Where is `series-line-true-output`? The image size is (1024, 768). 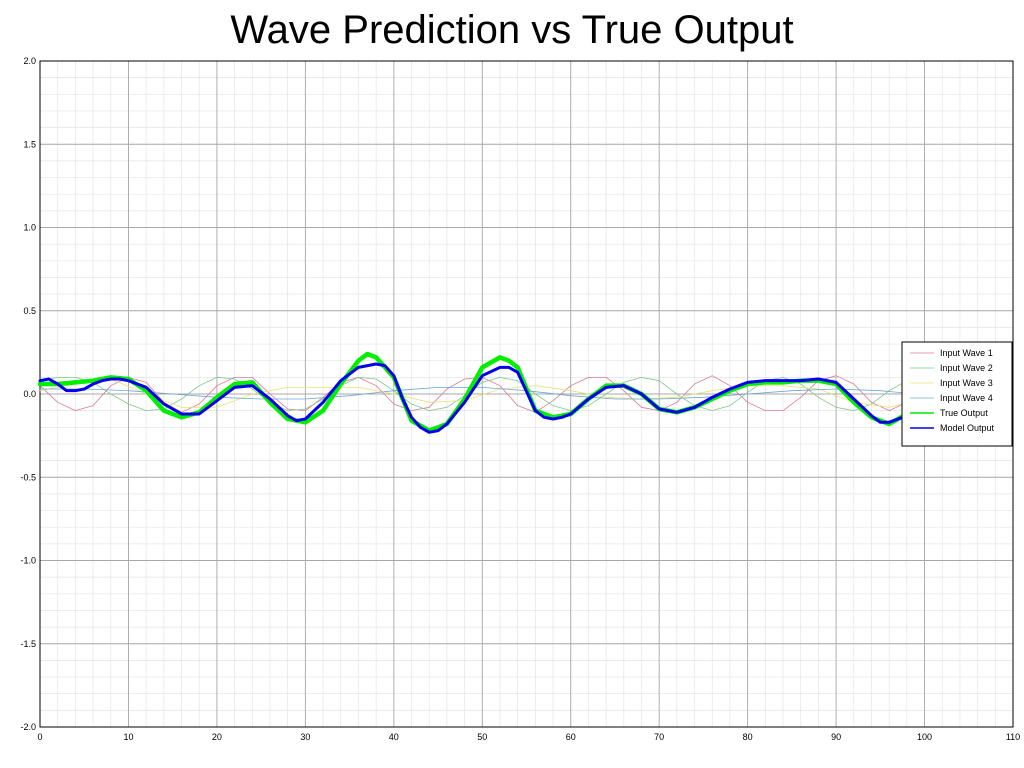
series-line-true-output is located at coordinates (477, 392).